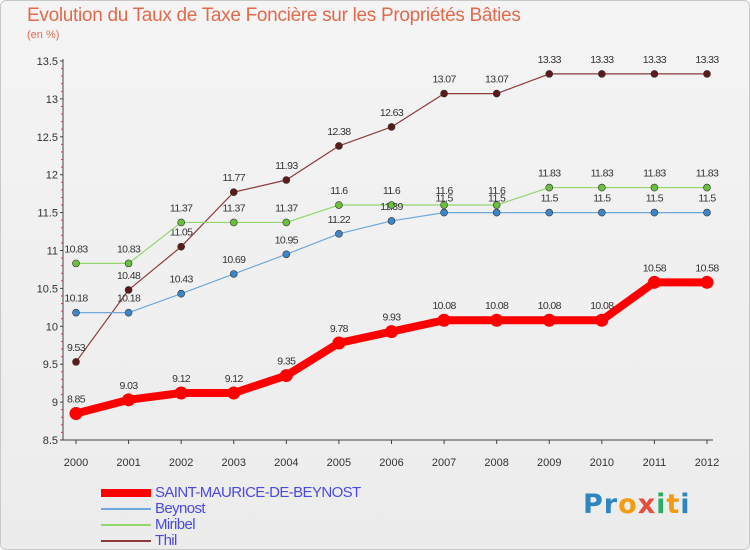 The image size is (750, 550). Describe the element at coordinates (647, 504) in the screenshot. I see `logo-letter: x` at that location.